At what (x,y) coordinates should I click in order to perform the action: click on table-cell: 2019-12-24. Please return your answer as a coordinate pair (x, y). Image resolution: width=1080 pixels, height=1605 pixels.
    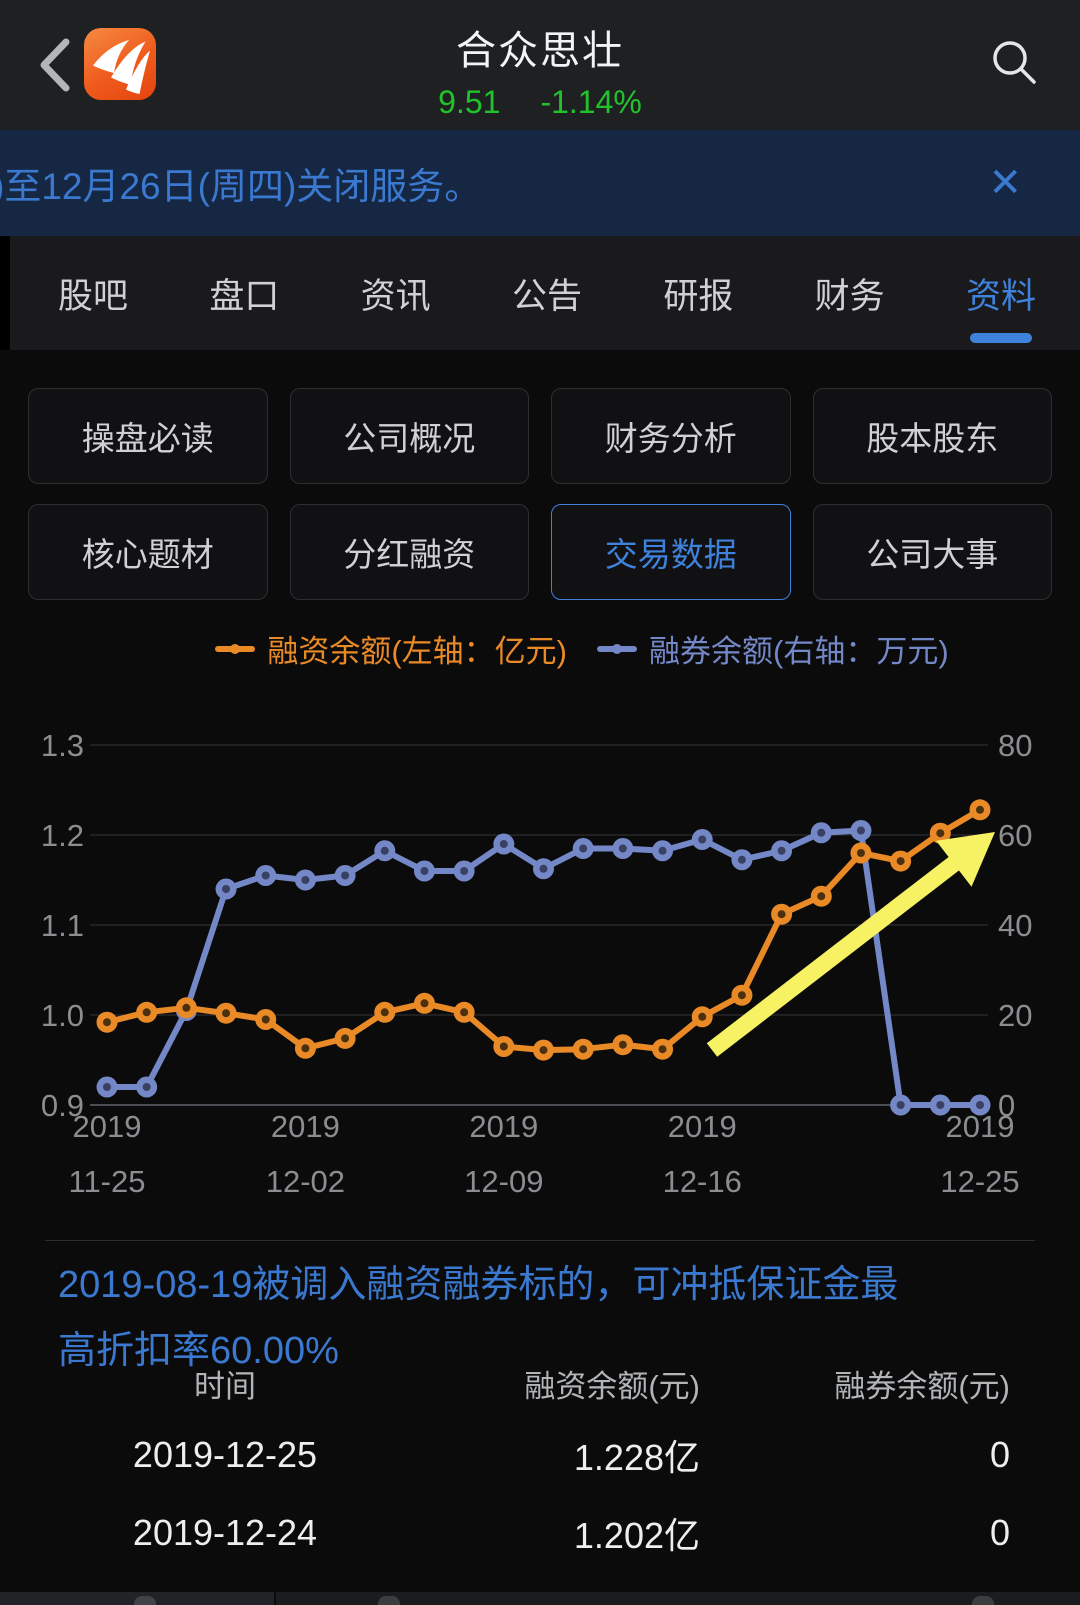
    Looking at the image, I should click on (225, 1532).